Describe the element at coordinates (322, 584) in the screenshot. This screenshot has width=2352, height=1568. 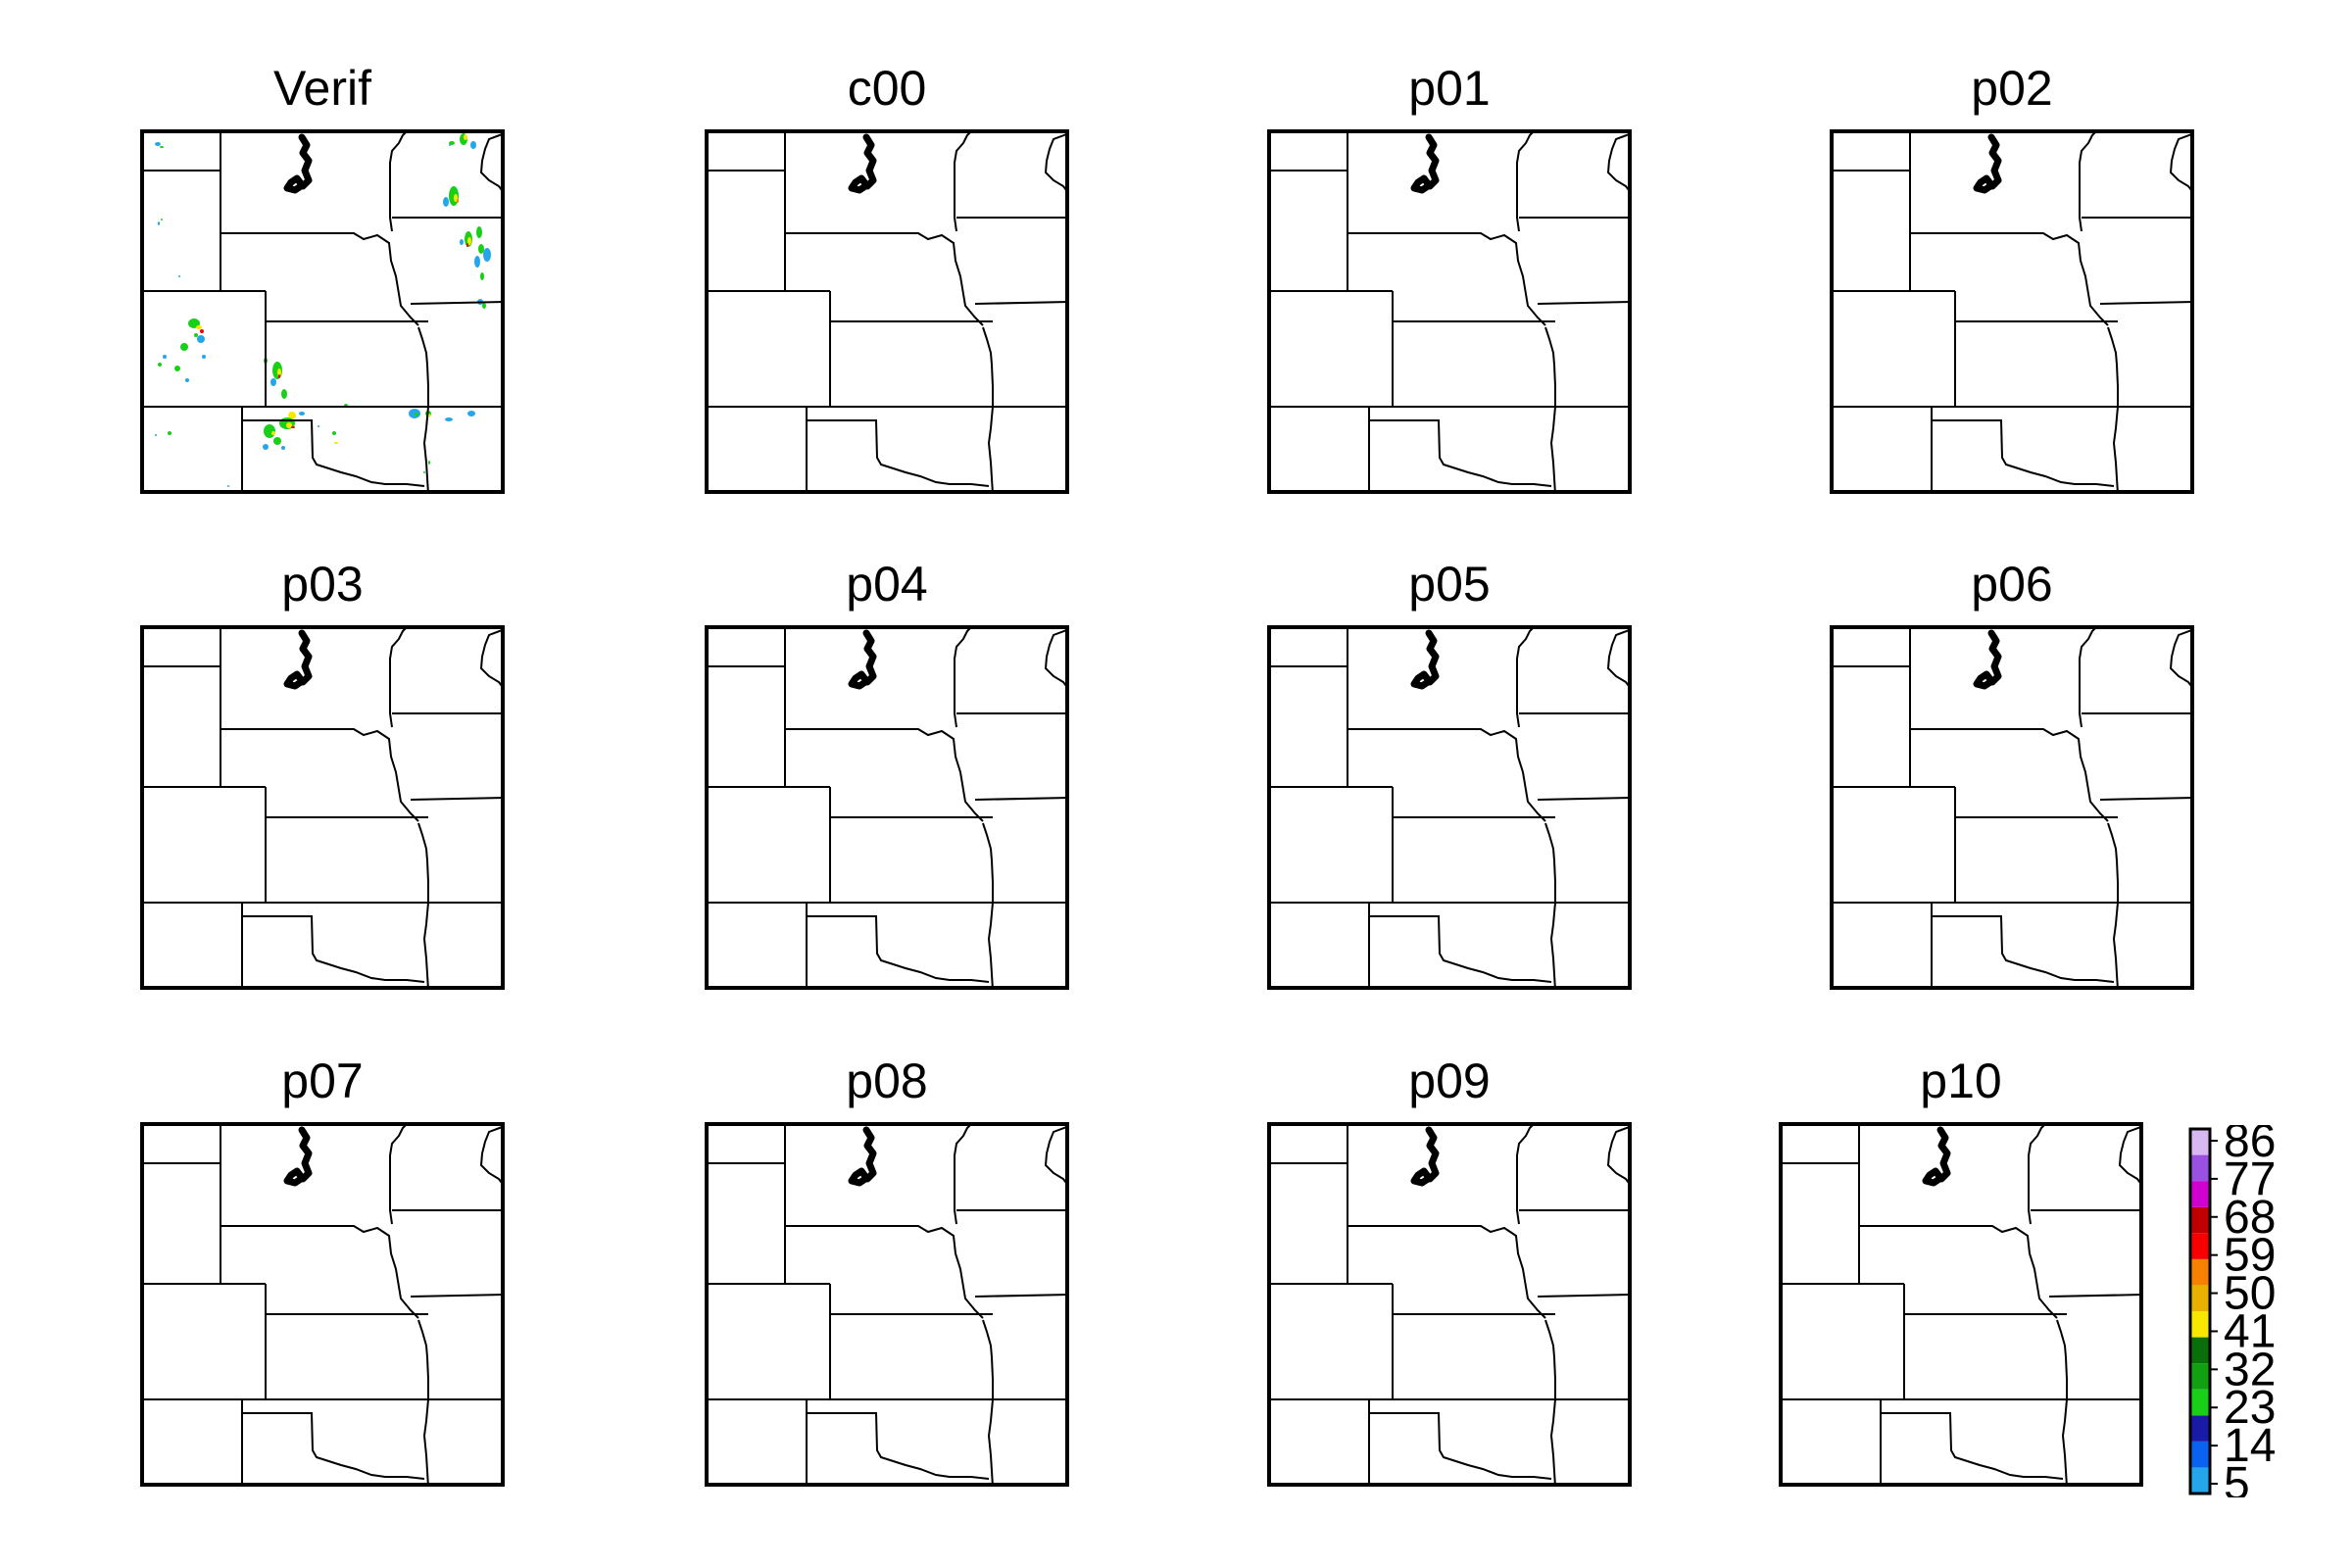
I see `panel-title: p03` at that location.